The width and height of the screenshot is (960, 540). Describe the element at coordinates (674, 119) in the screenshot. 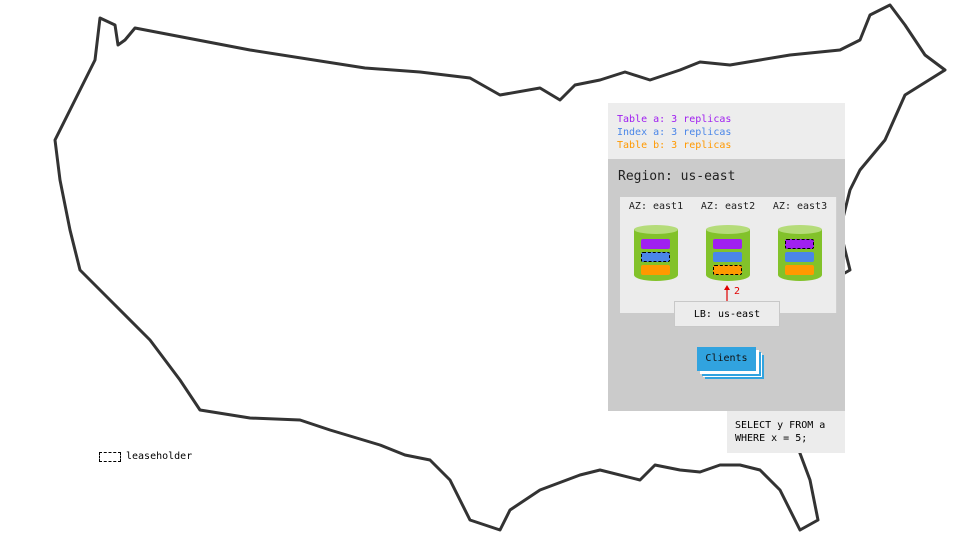

I see `legend-table-a: Table a: 3 replicas` at that location.